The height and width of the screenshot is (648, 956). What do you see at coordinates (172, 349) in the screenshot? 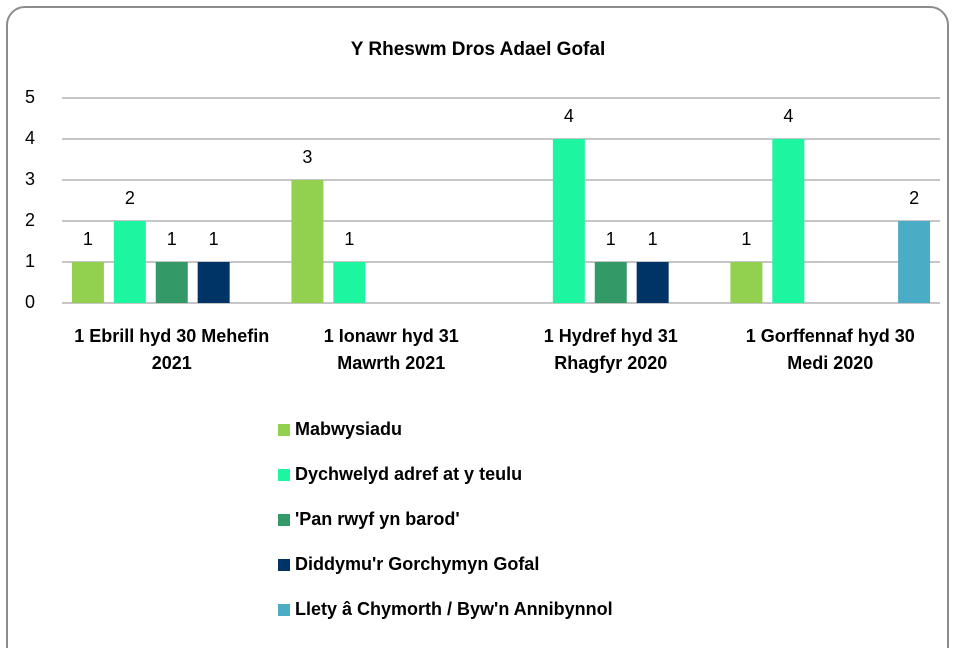
I see `x-tick-label: 1 Ebrill hyd 30 Mehefin 2021` at bounding box center [172, 349].